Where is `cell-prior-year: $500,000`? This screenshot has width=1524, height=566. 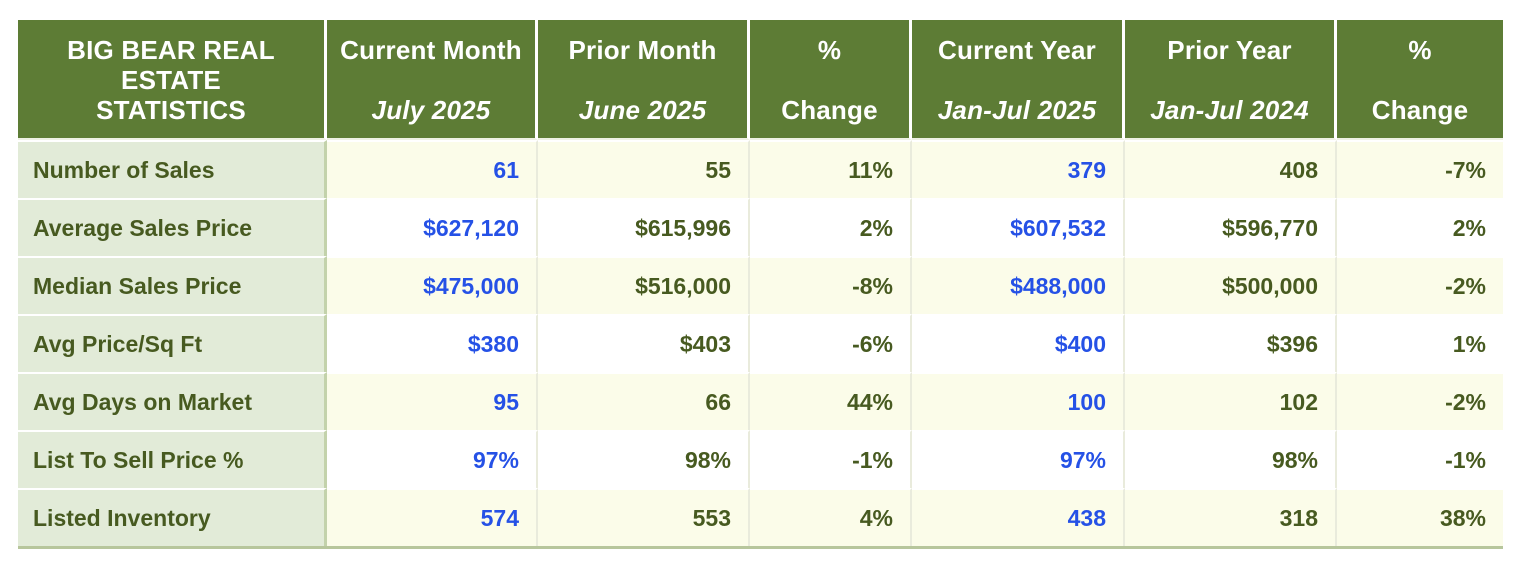 cell-prior-year: $500,000 is located at coordinates (1231, 285).